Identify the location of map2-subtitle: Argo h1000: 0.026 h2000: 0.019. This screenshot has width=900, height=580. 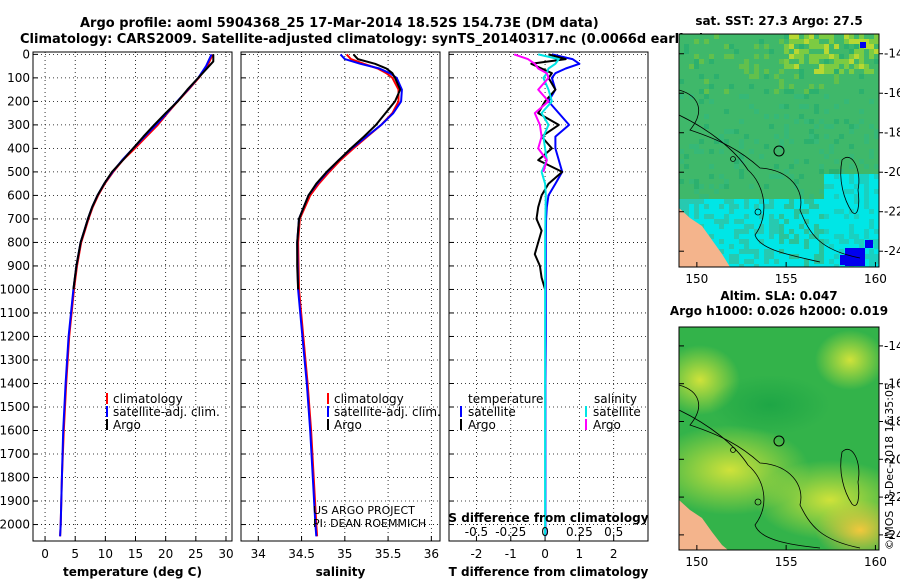
(779, 311).